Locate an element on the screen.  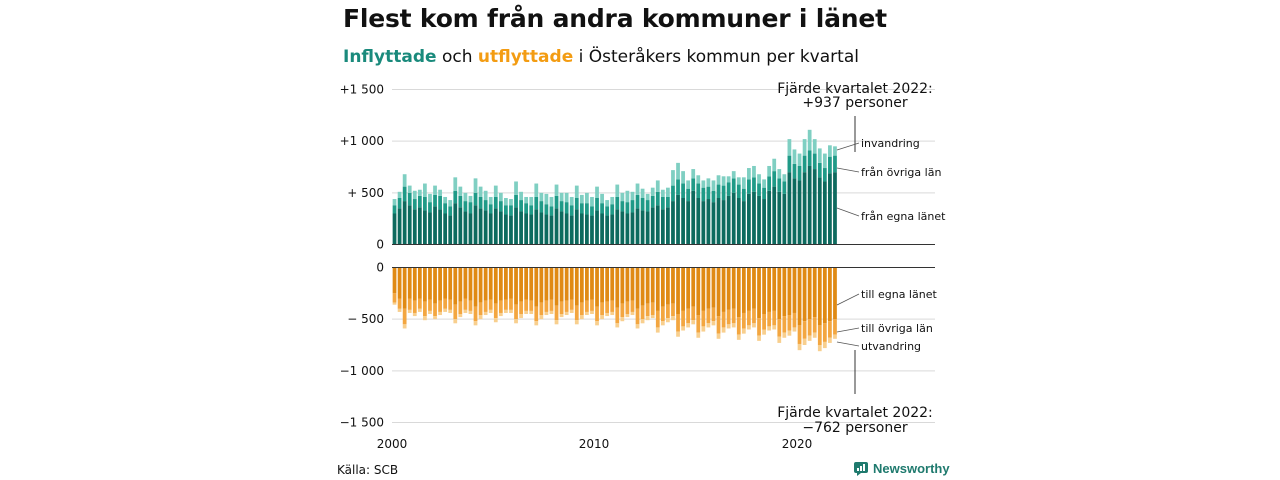
legend-label-bottom: till egna länet is located at coordinates (899, 294).